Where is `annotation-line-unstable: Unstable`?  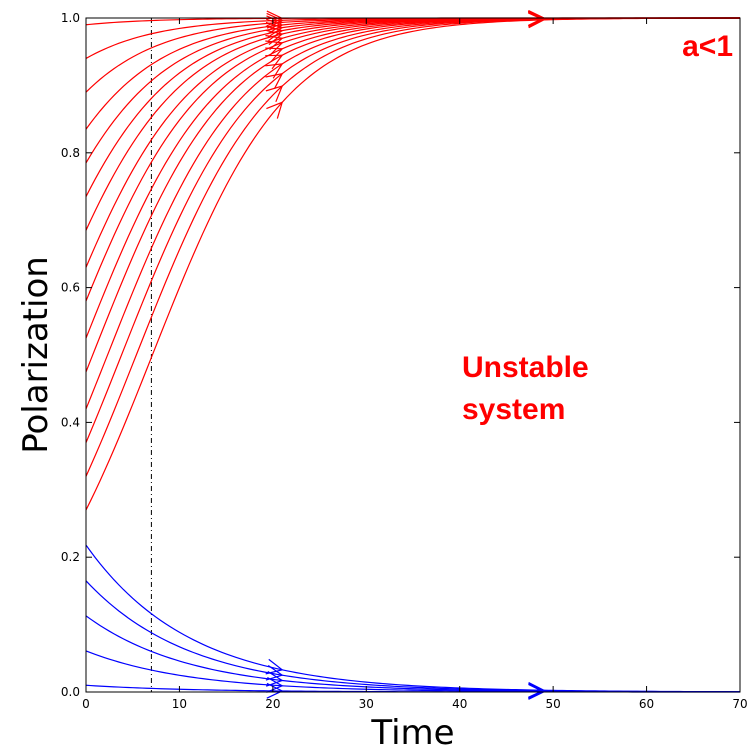 annotation-line-unstable: Unstable is located at coordinates (525, 367).